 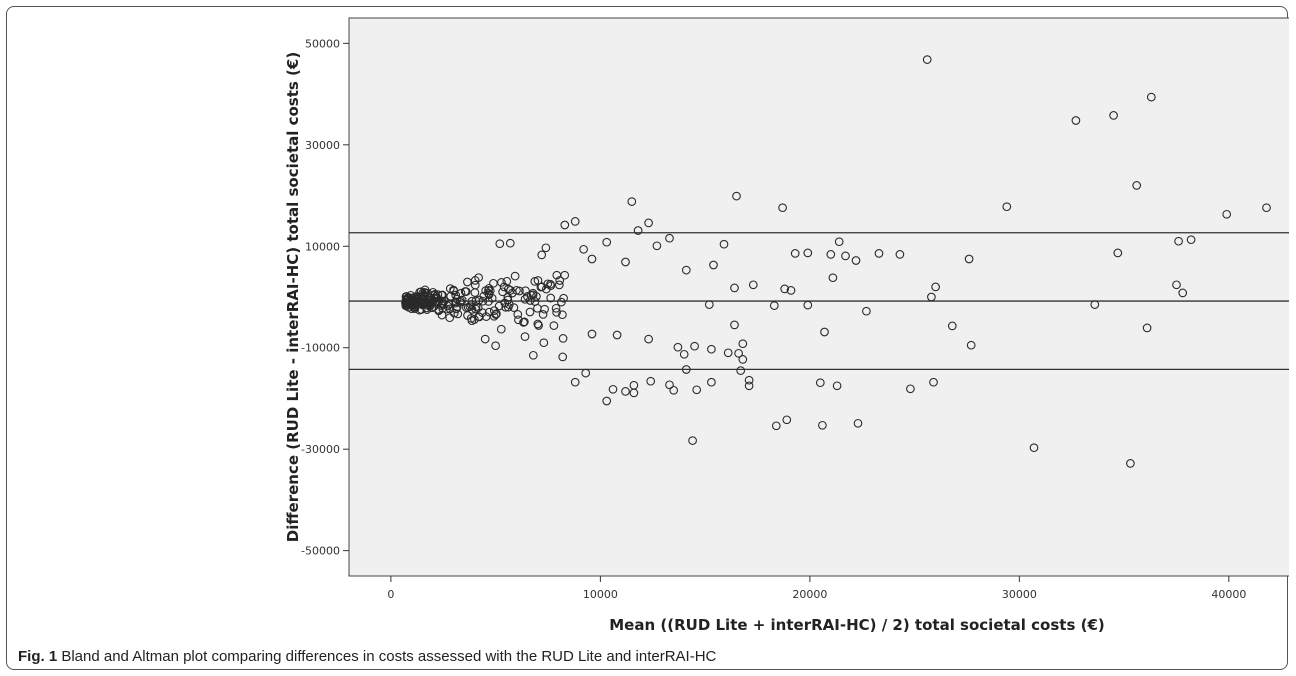 What do you see at coordinates (320, 348) in the screenshot?
I see `y-tick-label: -10000` at bounding box center [320, 348].